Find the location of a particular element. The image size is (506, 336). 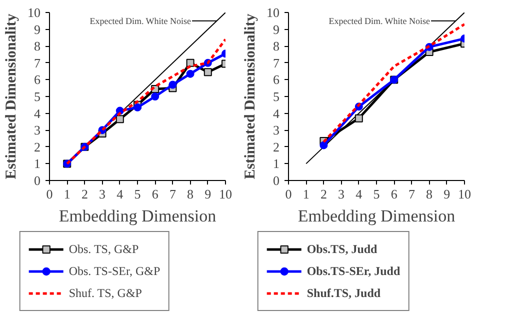

legend-label: Obs. TS, G&P is located at coordinates (103, 249).